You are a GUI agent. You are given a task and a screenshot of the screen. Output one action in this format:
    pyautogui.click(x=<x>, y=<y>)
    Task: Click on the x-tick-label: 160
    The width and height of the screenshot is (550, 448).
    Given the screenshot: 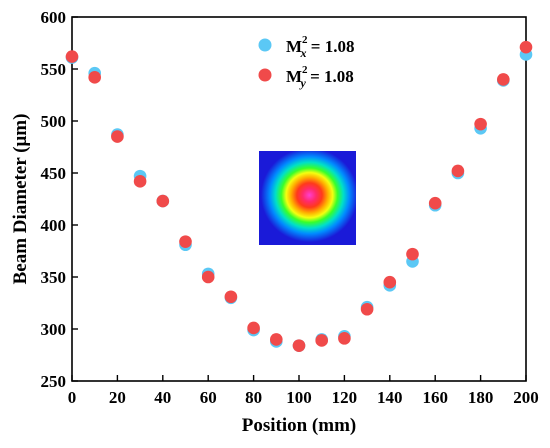 What is the action you would take?
    pyautogui.click(x=435, y=397)
    